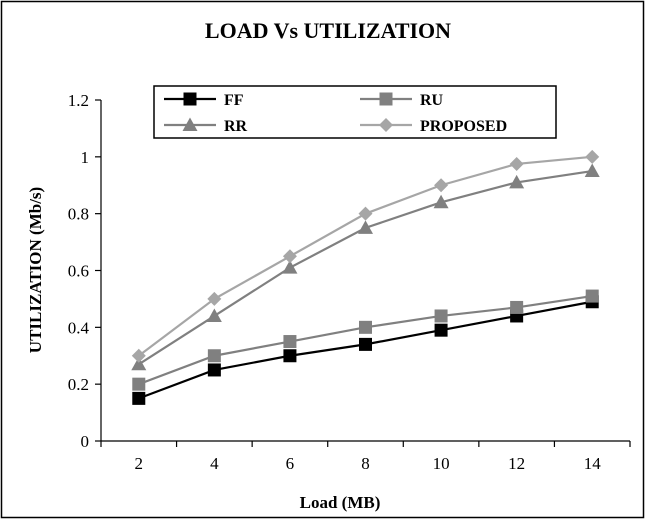  What do you see at coordinates (35, 270) in the screenshot?
I see `y-axis-title: UTILIZATION (Mb/s)` at bounding box center [35, 270].